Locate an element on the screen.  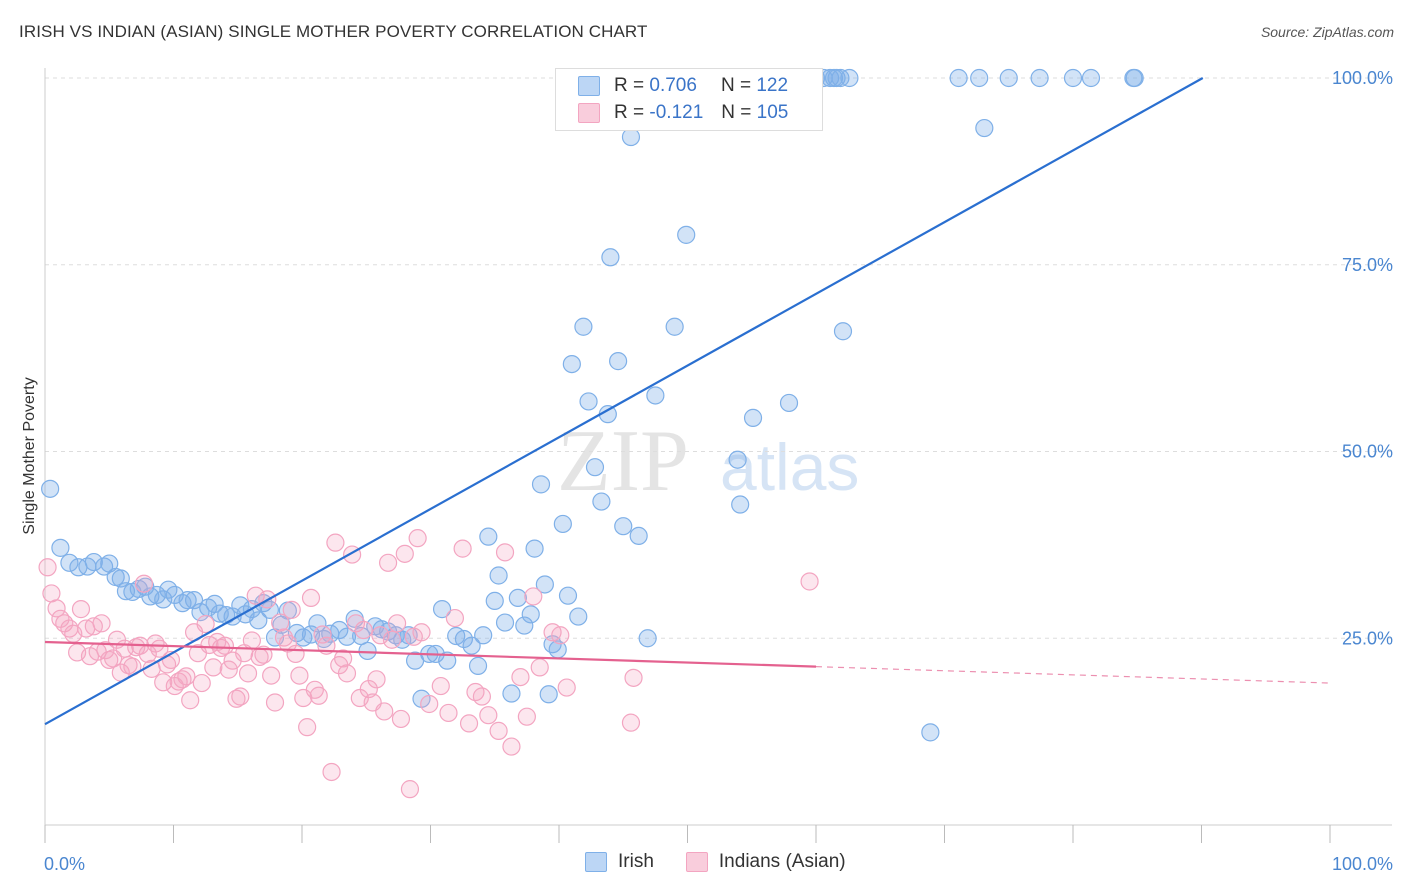
x-tick-label-0: 0.0% is located at coordinates (64, 864).